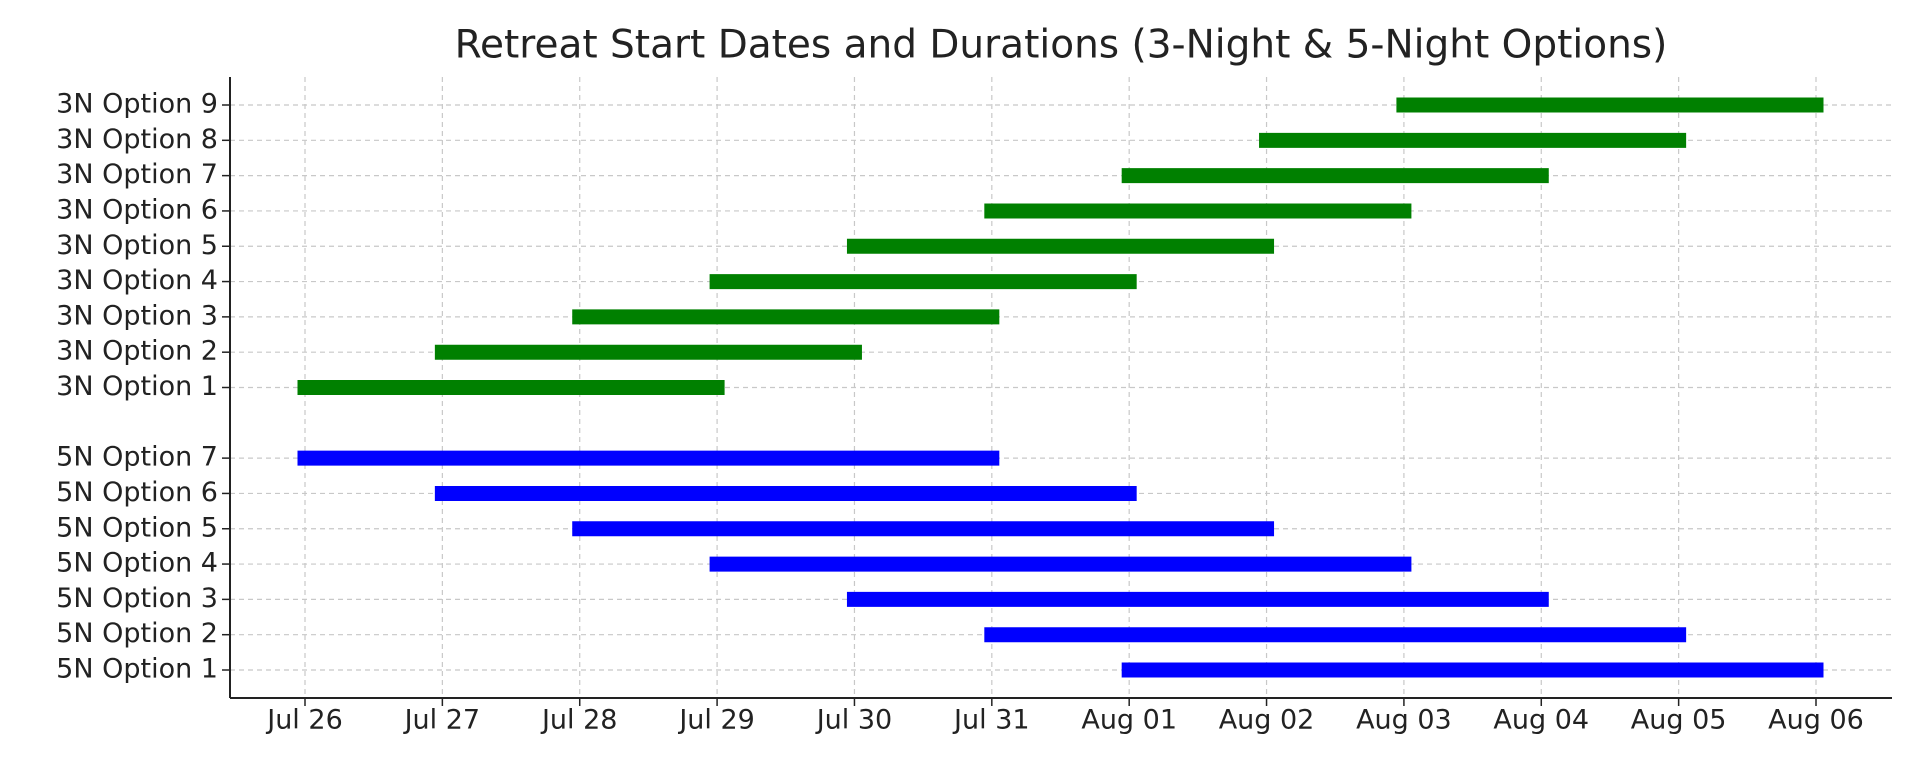 The image size is (1920, 768). I want to click on y-tick-label: 5N Option 2, so click(137, 633).